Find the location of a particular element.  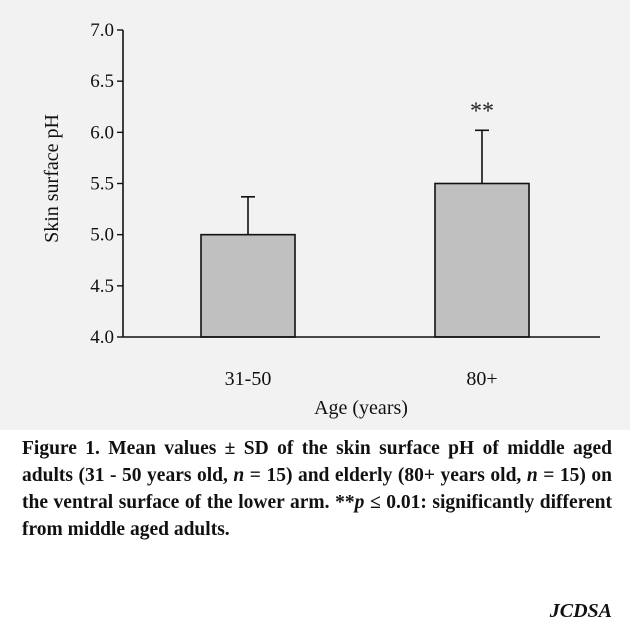

y-tick-label: 4.0 is located at coordinates (102, 337).